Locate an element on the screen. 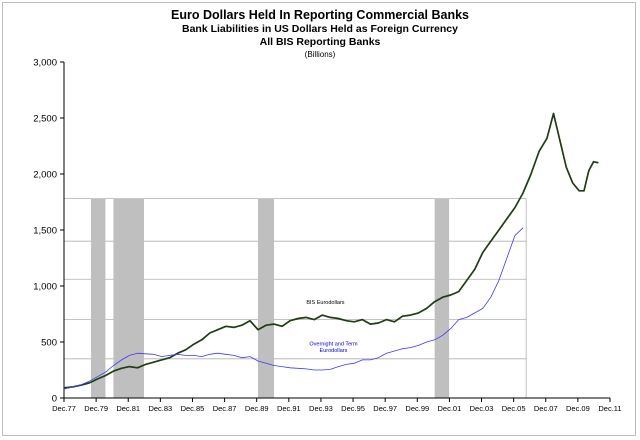 The height and width of the screenshot is (440, 640). x-tick-label: Dec.99 is located at coordinates (417, 408).